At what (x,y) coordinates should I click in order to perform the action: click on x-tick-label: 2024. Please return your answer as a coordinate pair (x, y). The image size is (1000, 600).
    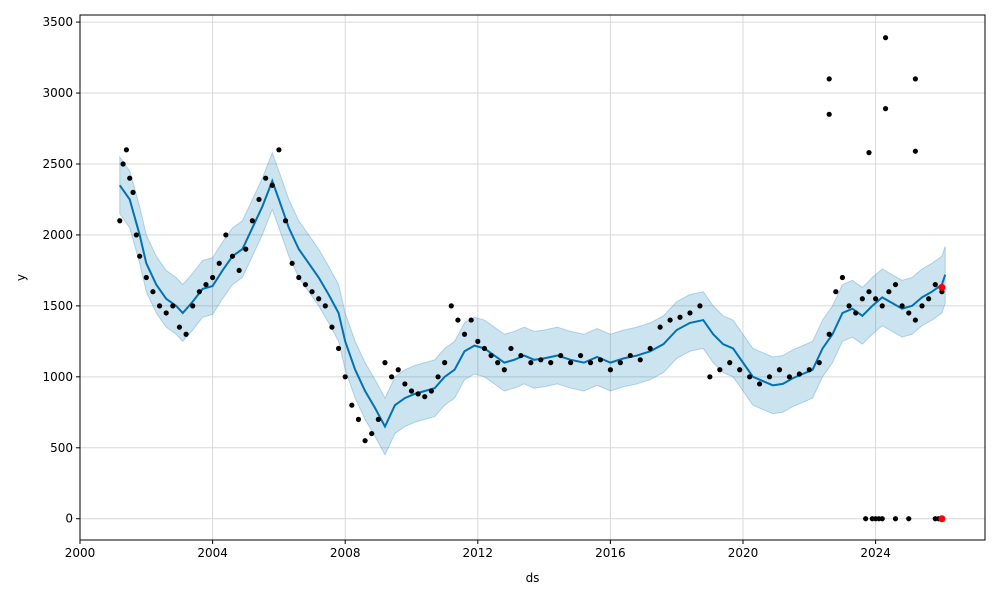
    Looking at the image, I should click on (875, 553).